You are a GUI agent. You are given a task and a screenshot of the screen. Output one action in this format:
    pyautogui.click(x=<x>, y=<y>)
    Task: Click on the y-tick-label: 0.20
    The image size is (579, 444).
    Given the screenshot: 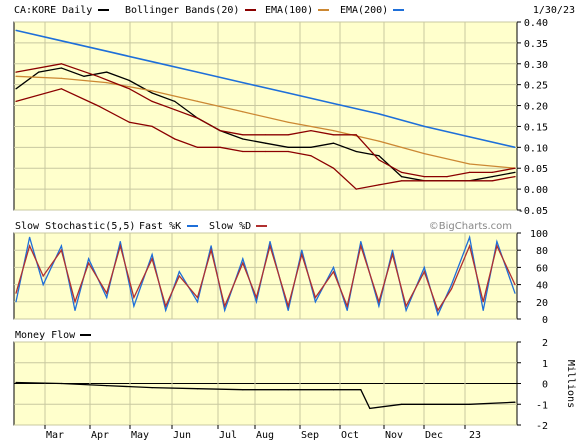 What is the action you would take?
    pyautogui.click(x=536, y=107)
    